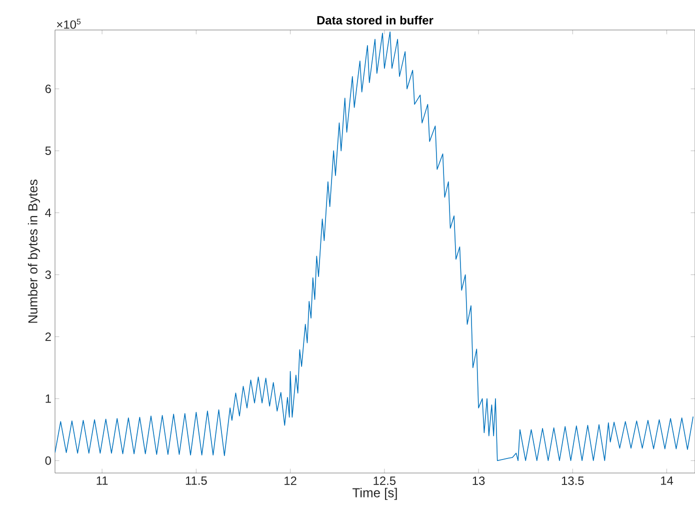 The height and width of the screenshot is (531, 695). What do you see at coordinates (573, 480) in the screenshot?
I see `x-tick-label: 13.5` at bounding box center [573, 480].